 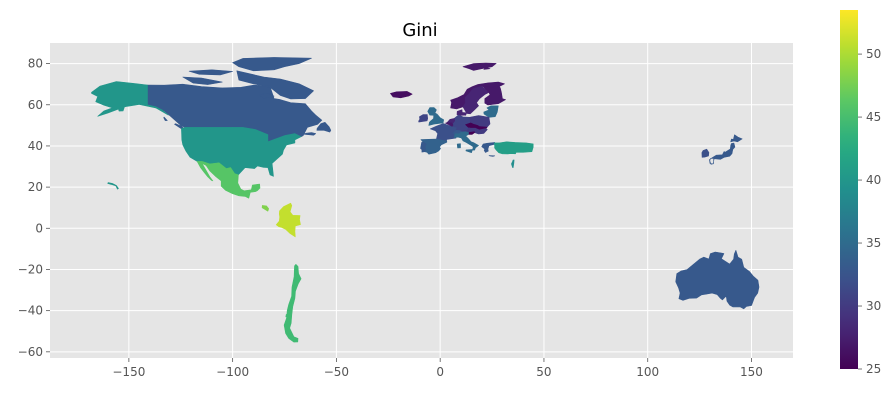 What do you see at coordinates (35, 187) in the screenshot?
I see `y-tick-label: 20` at bounding box center [35, 187].